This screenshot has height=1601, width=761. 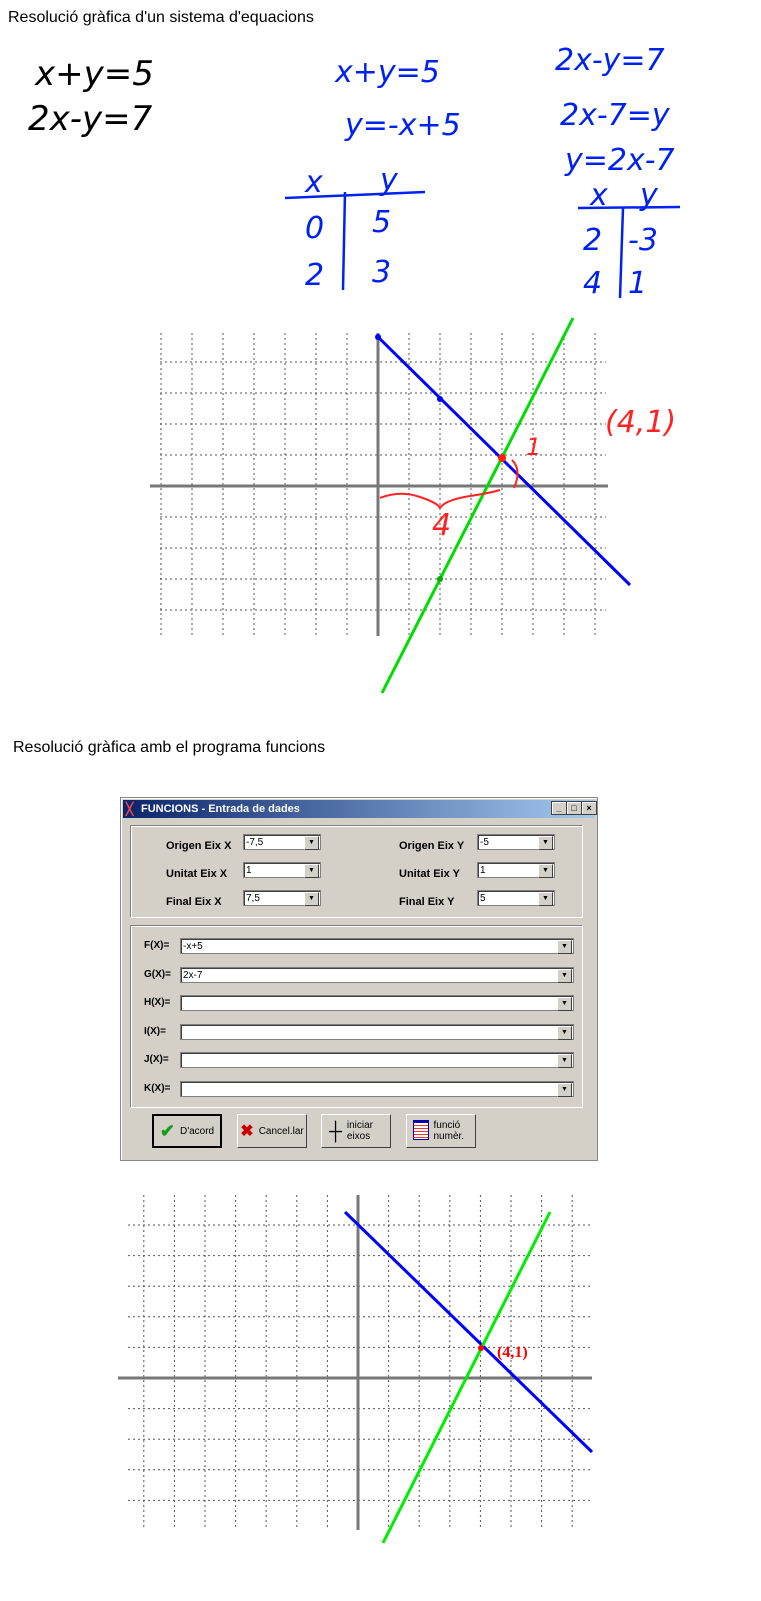 What do you see at coordinates (512, 1352) in the screenshot?
I see `point-label: (4,1)` at bounding box center [512, 1352].